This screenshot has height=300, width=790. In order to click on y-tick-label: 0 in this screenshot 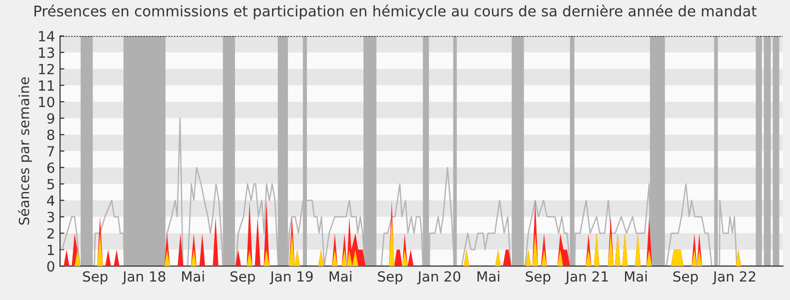, I will do `click(50, 266)`.